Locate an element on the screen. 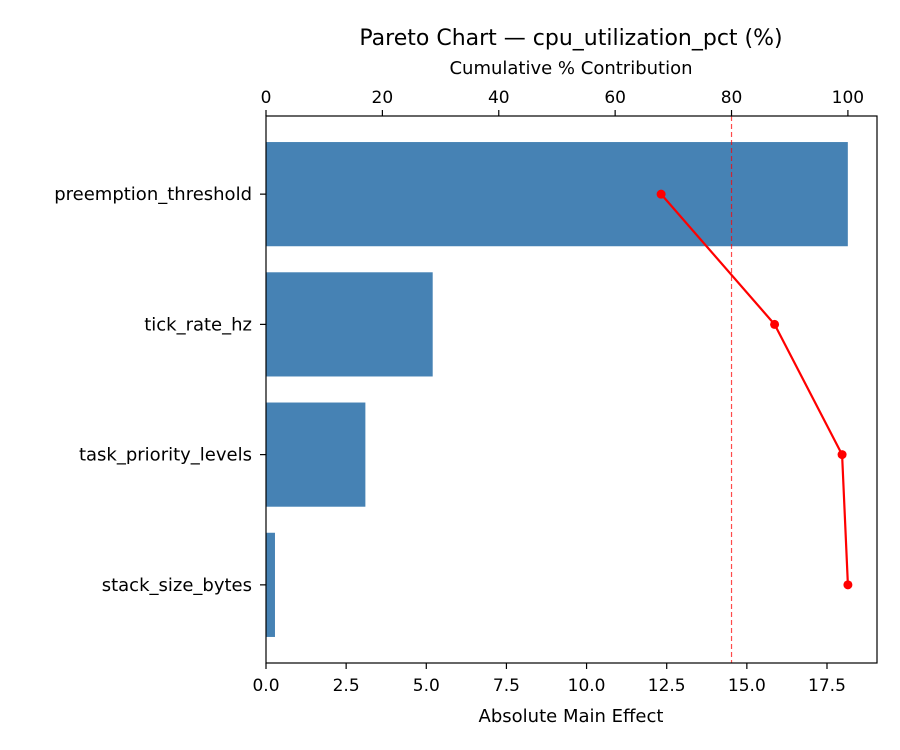  cumulative-line is located at coordinates (755, 389).